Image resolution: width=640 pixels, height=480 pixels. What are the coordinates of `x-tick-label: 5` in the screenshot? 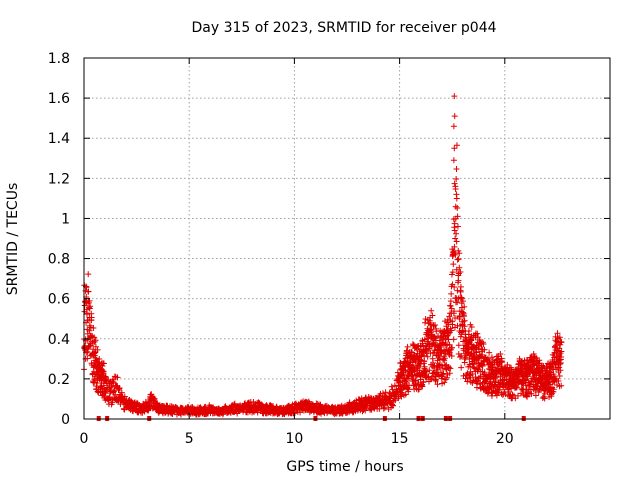 It's located at (189, 439).